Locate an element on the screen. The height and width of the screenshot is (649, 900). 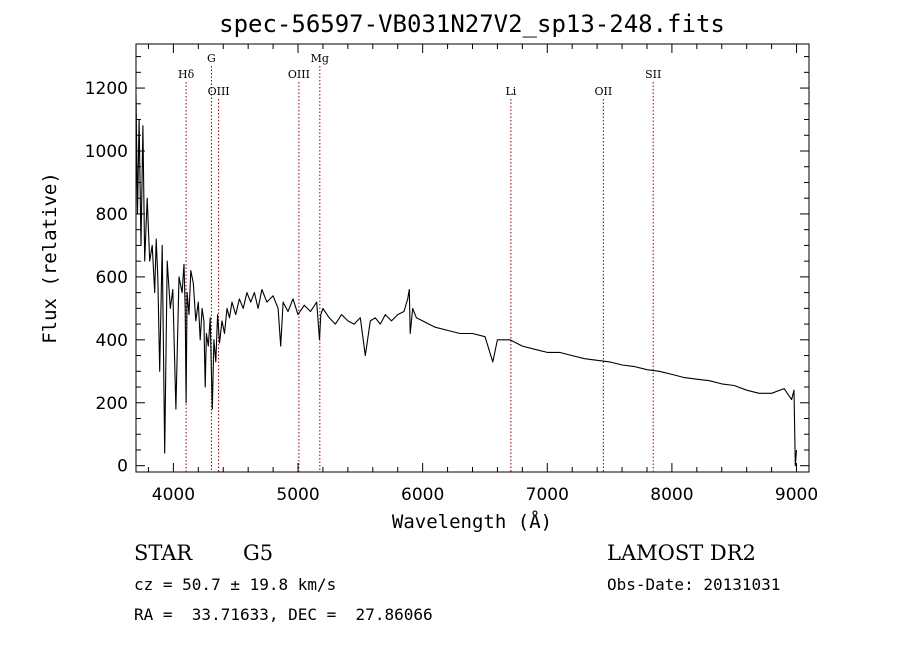
obs-date: Obs-Date: 20131031 is located at coordinates (693, 584).